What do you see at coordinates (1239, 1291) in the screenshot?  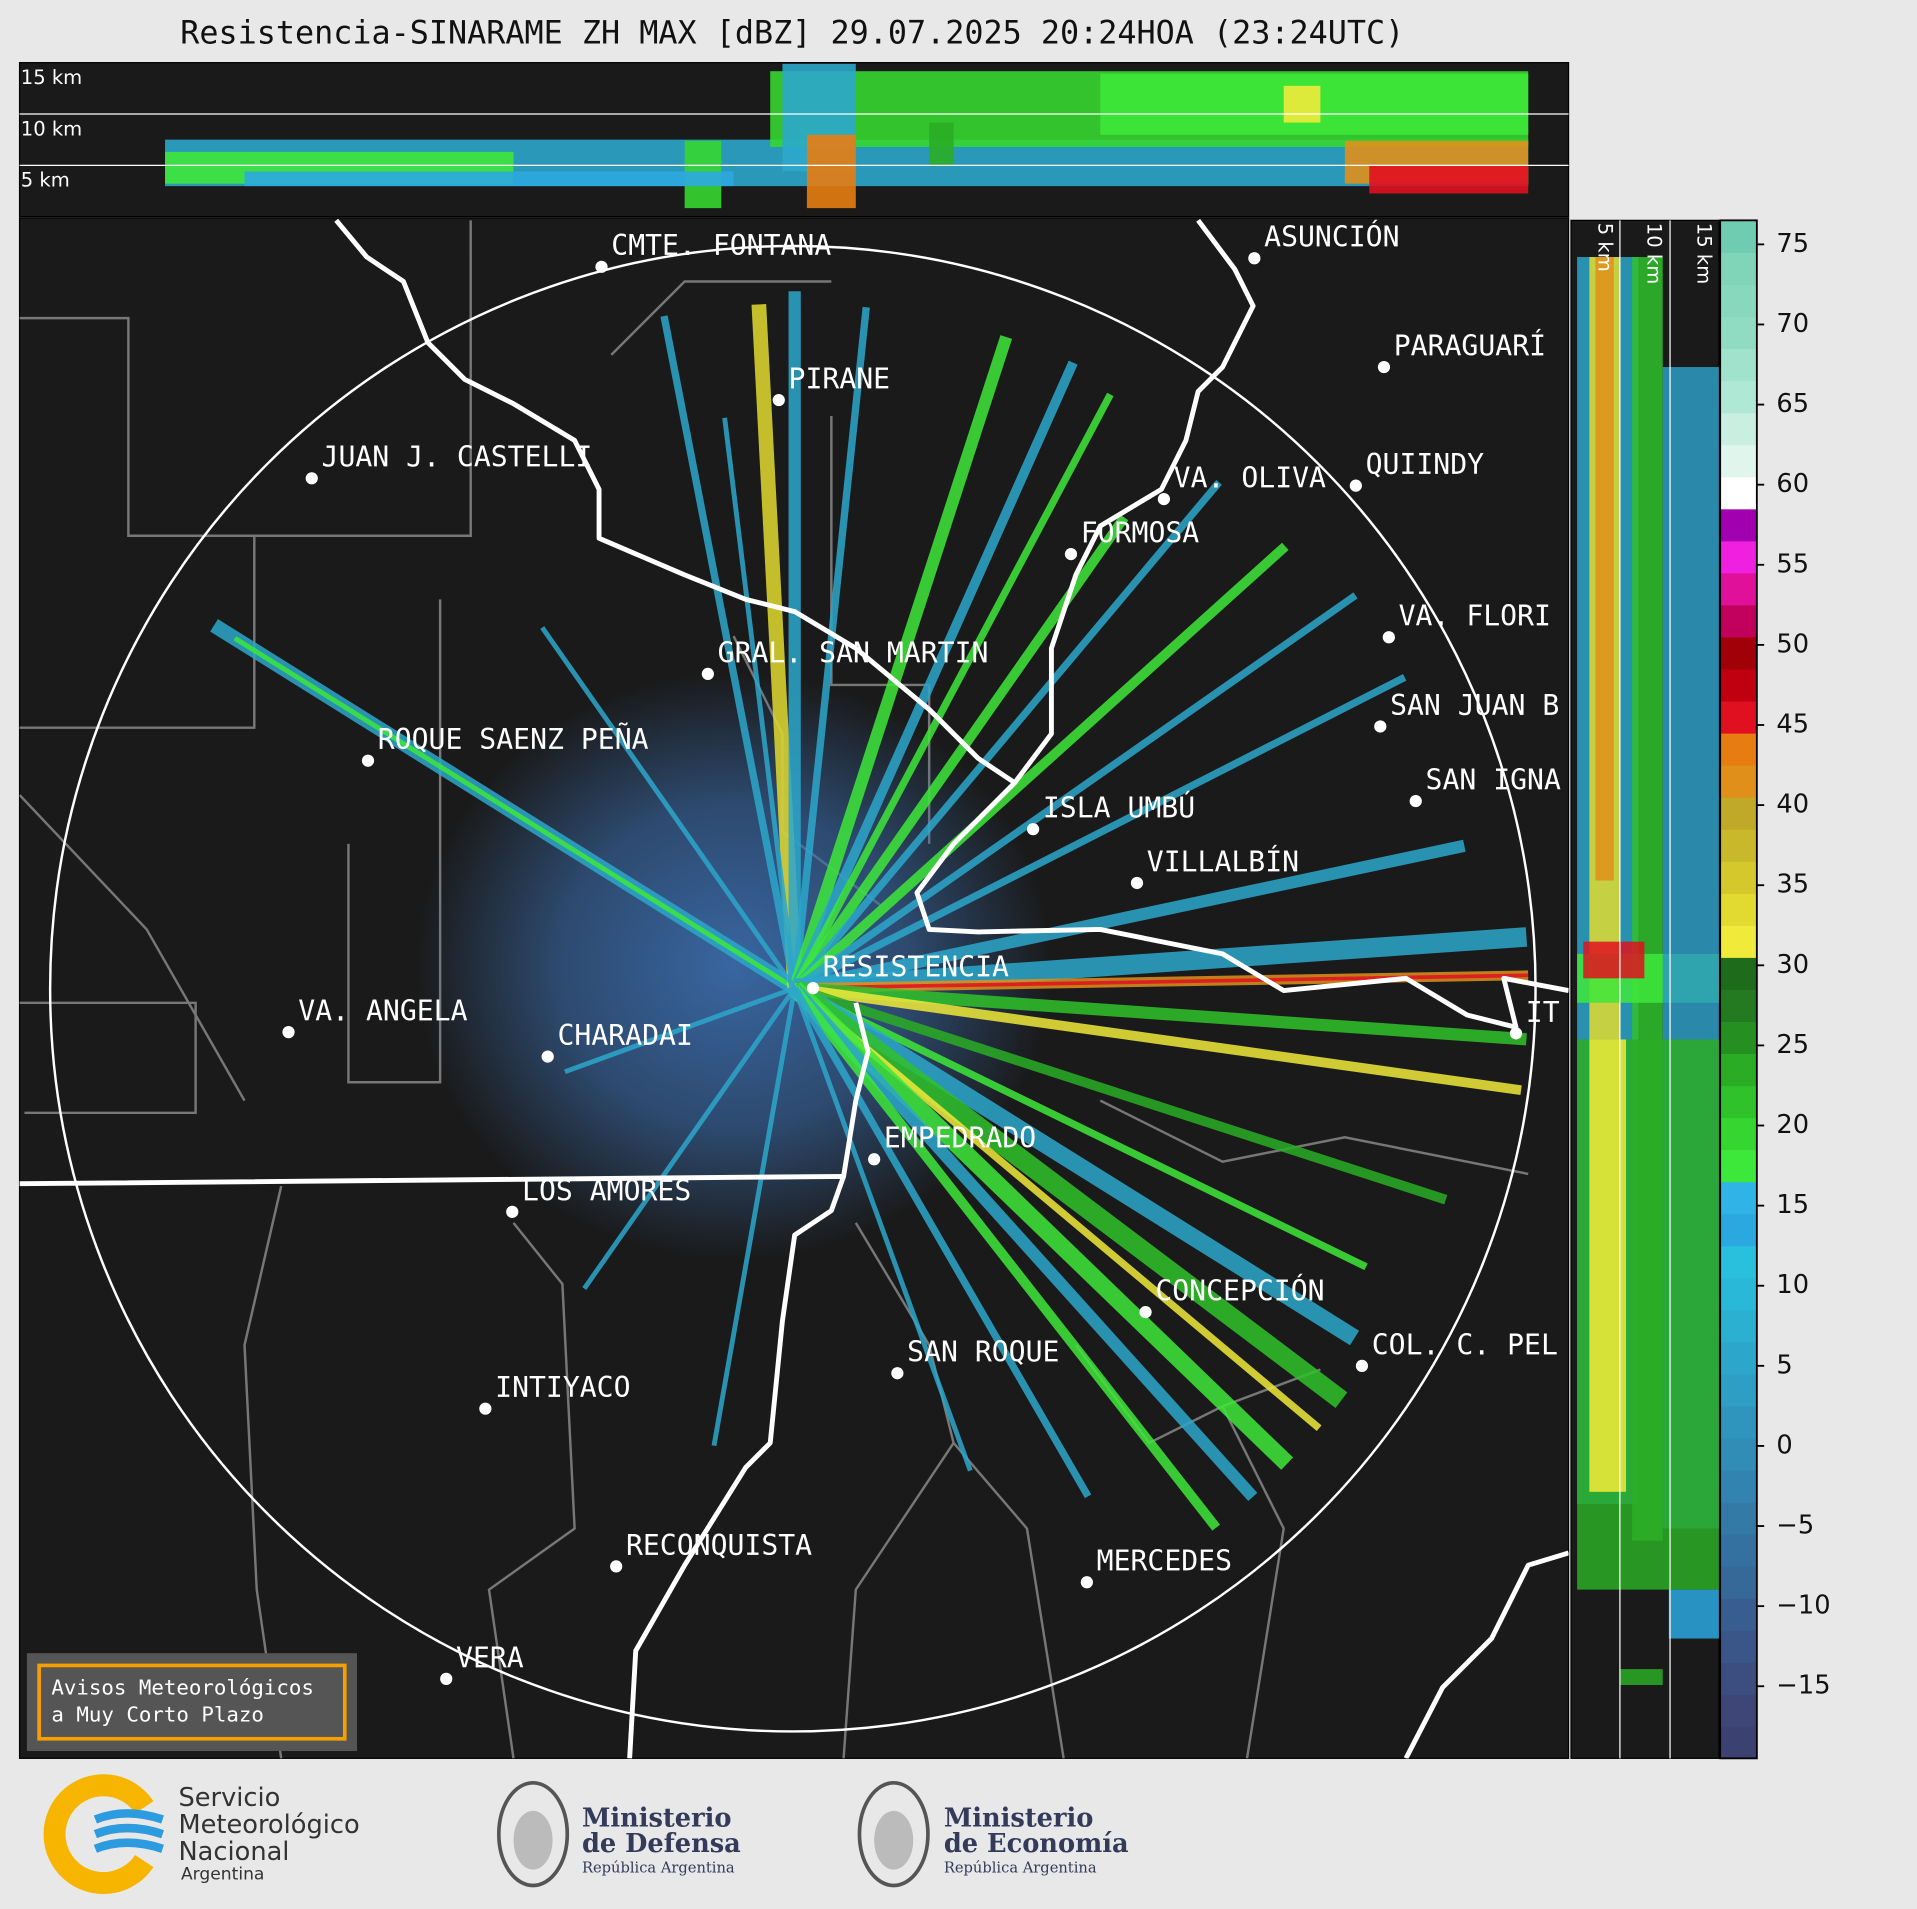 I see `city-label: CONCEPCIÓN` at bounding box center [1239, 1291].